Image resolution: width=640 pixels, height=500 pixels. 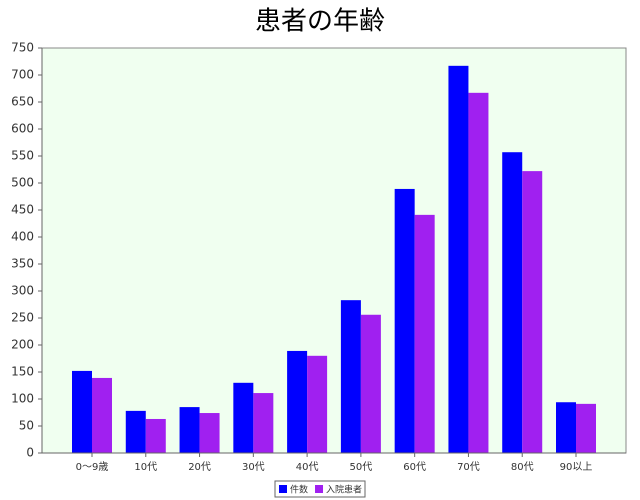 What do you see at coordinates (361, 467) in the screenshot?
I see `x-tick-label: 50代` at bounding box center [361, 467].